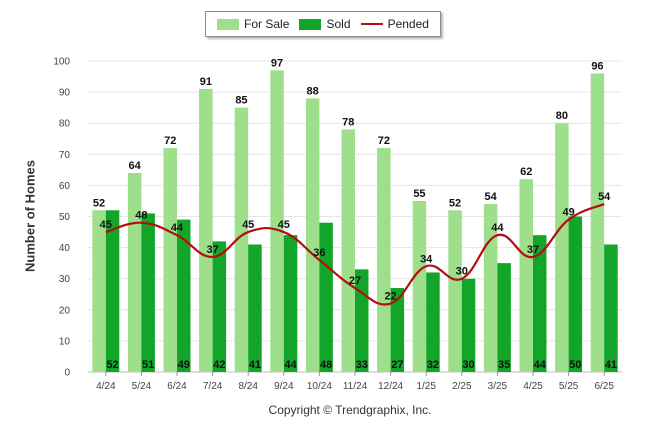 This screenshot has height=434, width=646. Describe the element at coordinates (142, 386) in the screenshot. I see `x-tick-label: 5/24` at that location.